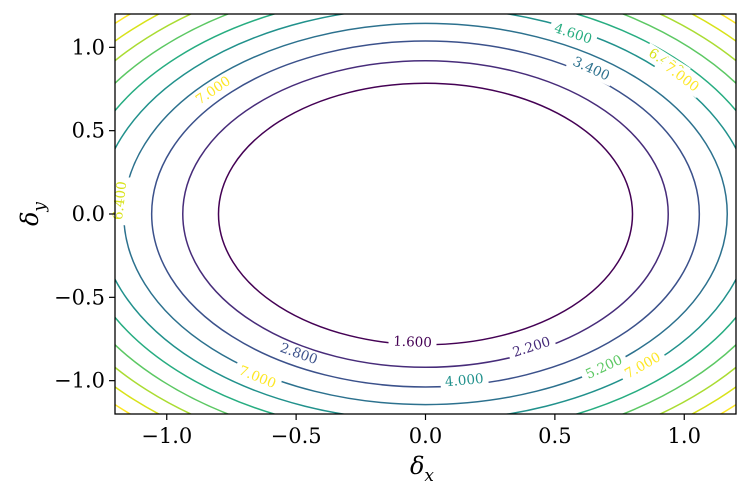  Describe the element at coordinates (296, 436) in the screenshot. I see `x-tick-label: −0.5` at that location.